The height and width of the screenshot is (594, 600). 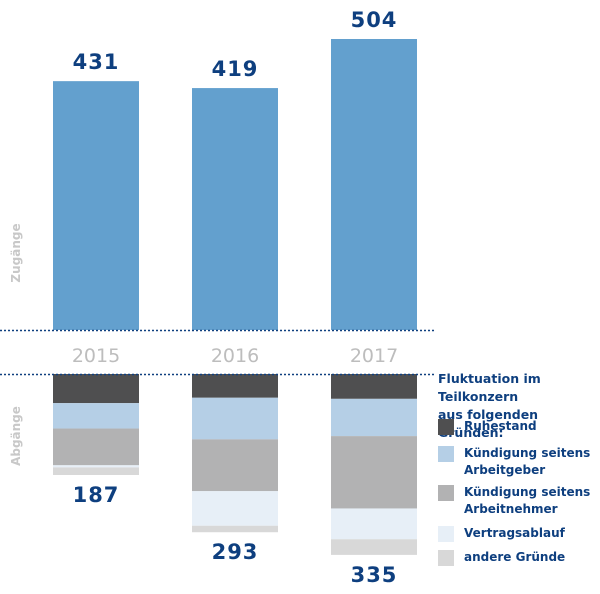 I want to click on zugaenge-value-2016: 419, so click(x=235, y=69).